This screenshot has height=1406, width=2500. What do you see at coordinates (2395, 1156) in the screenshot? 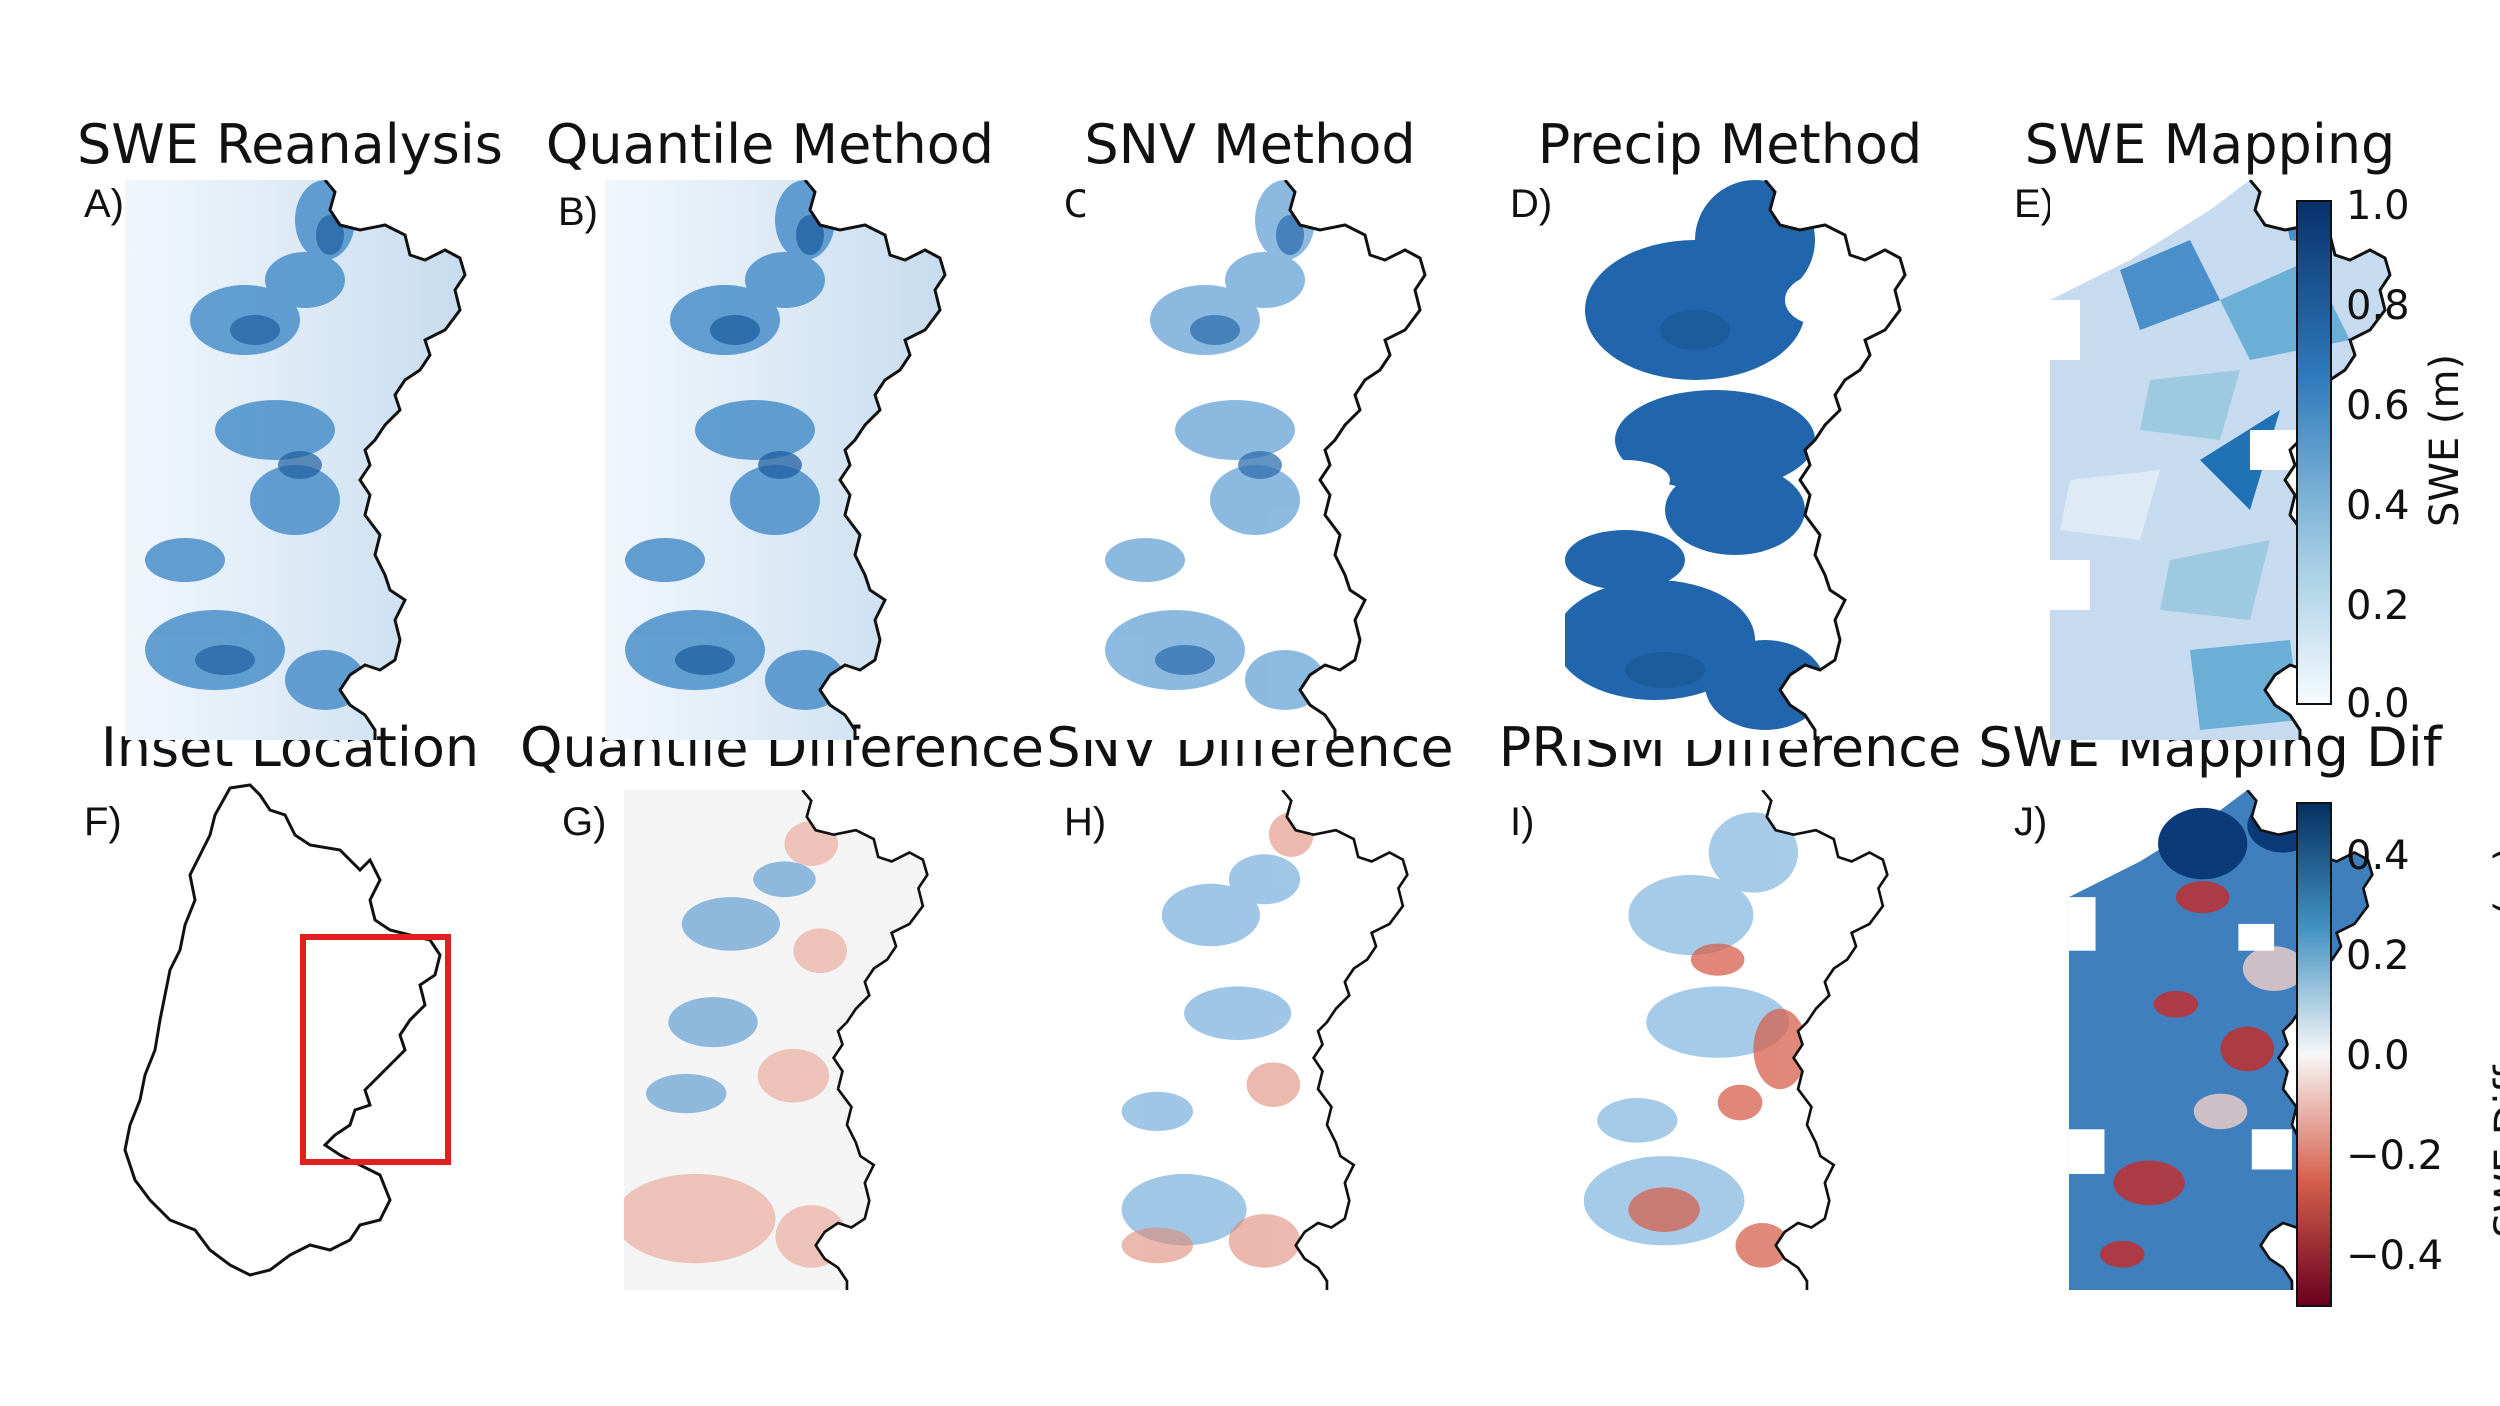
I see `colorbar-diff-tick: −0.2` at bounding box center [2395, 1156].